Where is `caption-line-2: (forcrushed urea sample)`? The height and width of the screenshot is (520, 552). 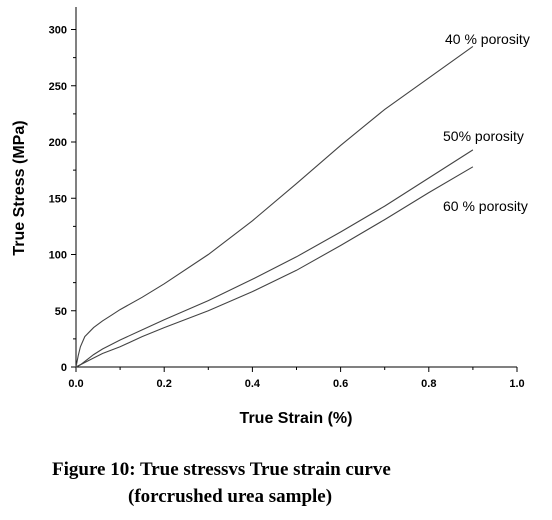
caption-line-2: (forcrushed urea sample) is located at coordinates (230, 496).